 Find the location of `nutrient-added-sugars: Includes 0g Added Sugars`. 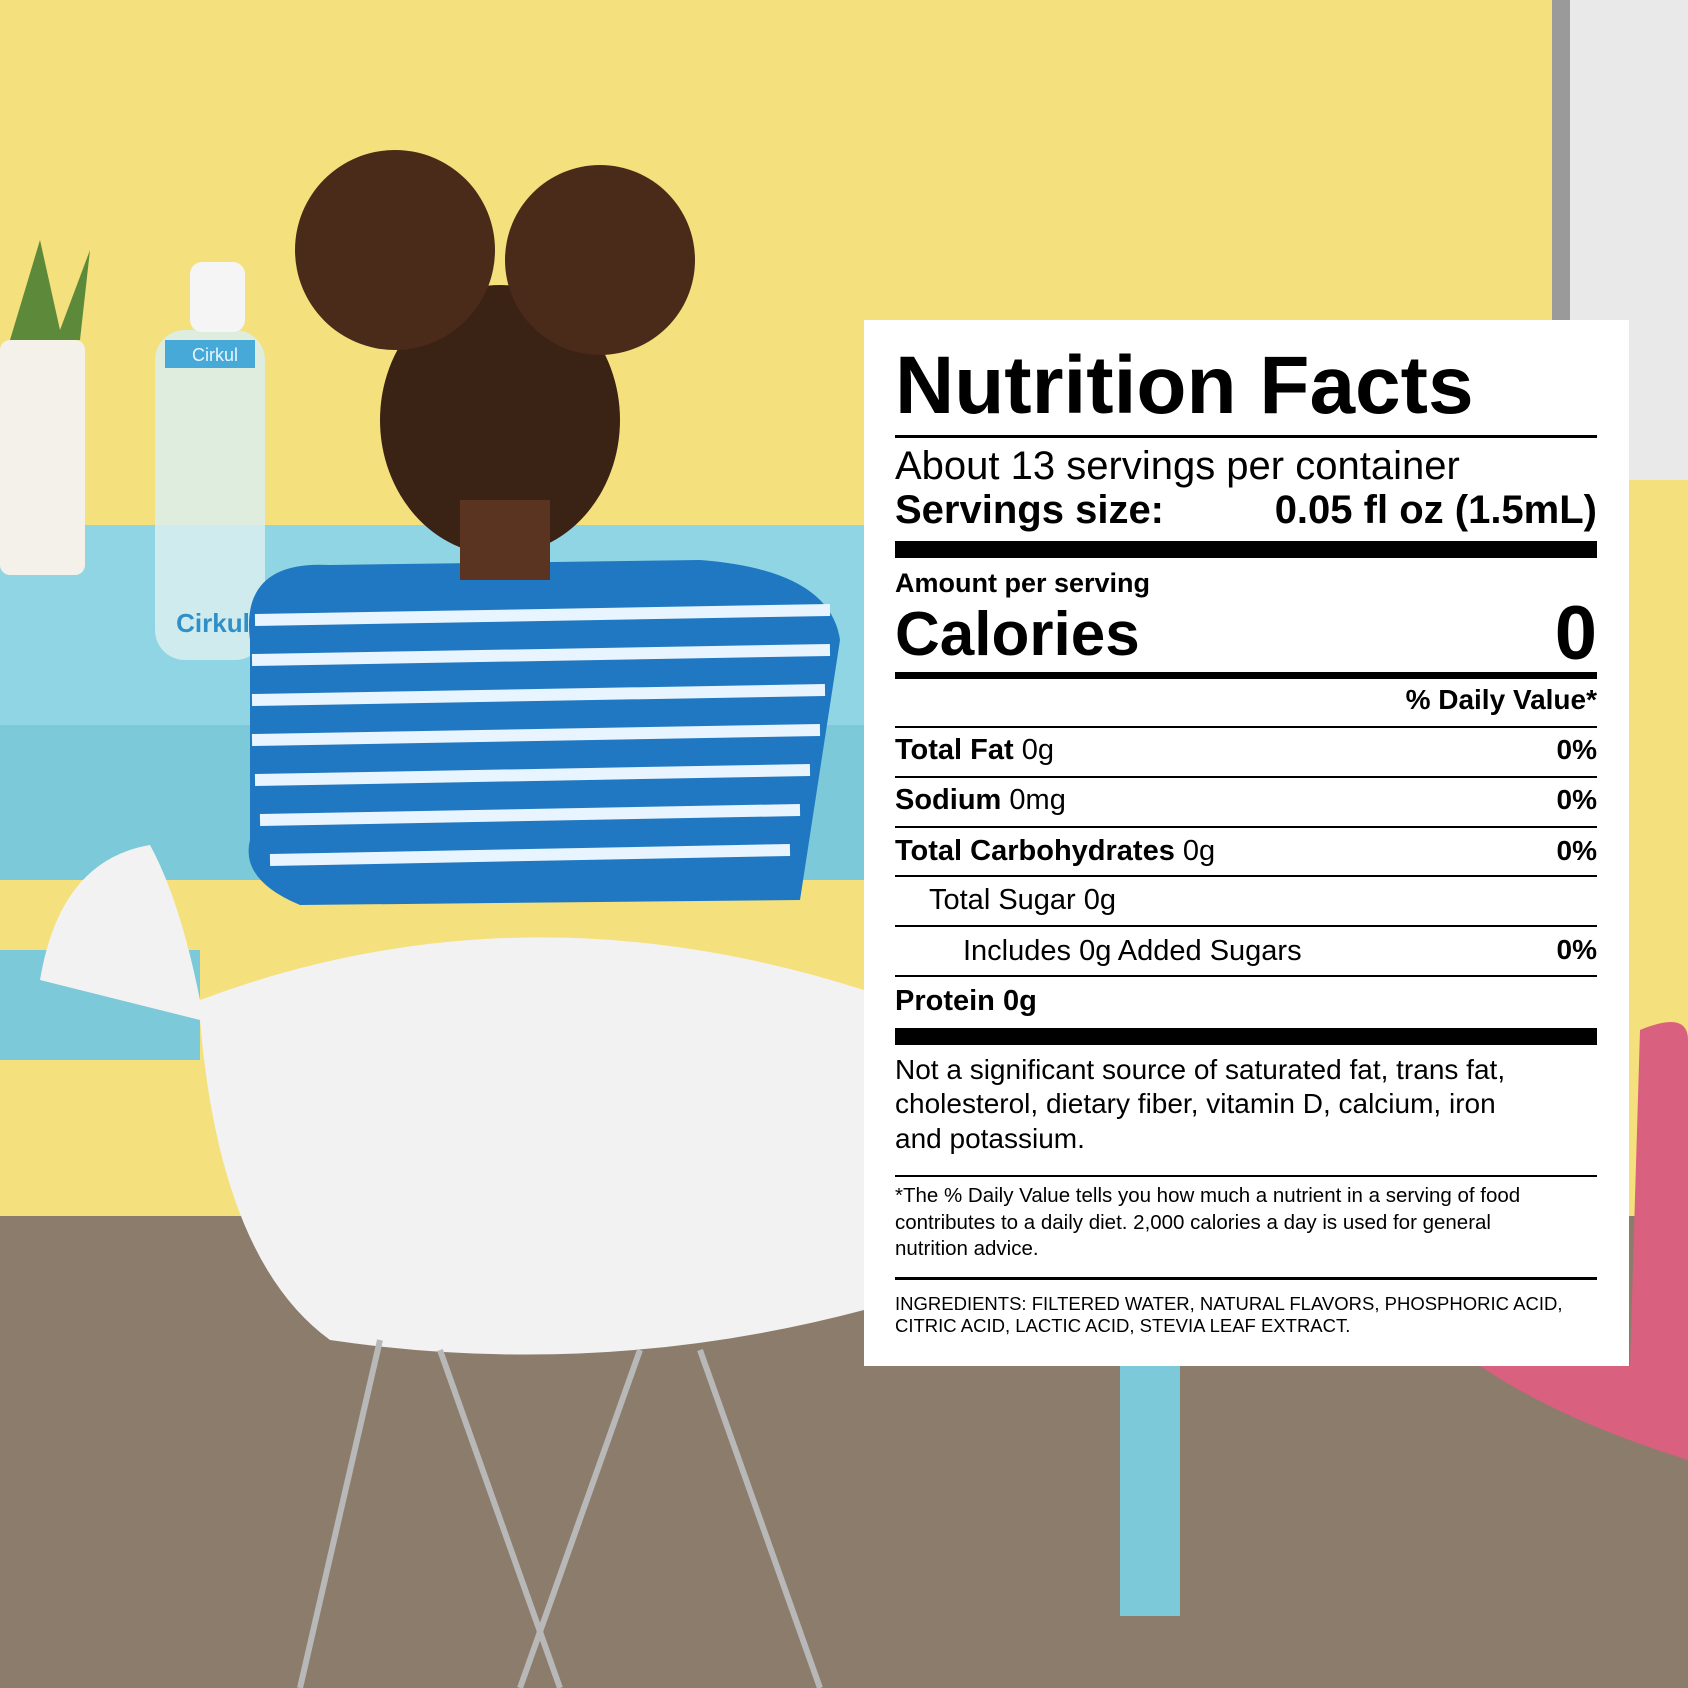

nutrient-added-sugars: Includes 0g Added Sugars is located at coordinates (1132, 951).